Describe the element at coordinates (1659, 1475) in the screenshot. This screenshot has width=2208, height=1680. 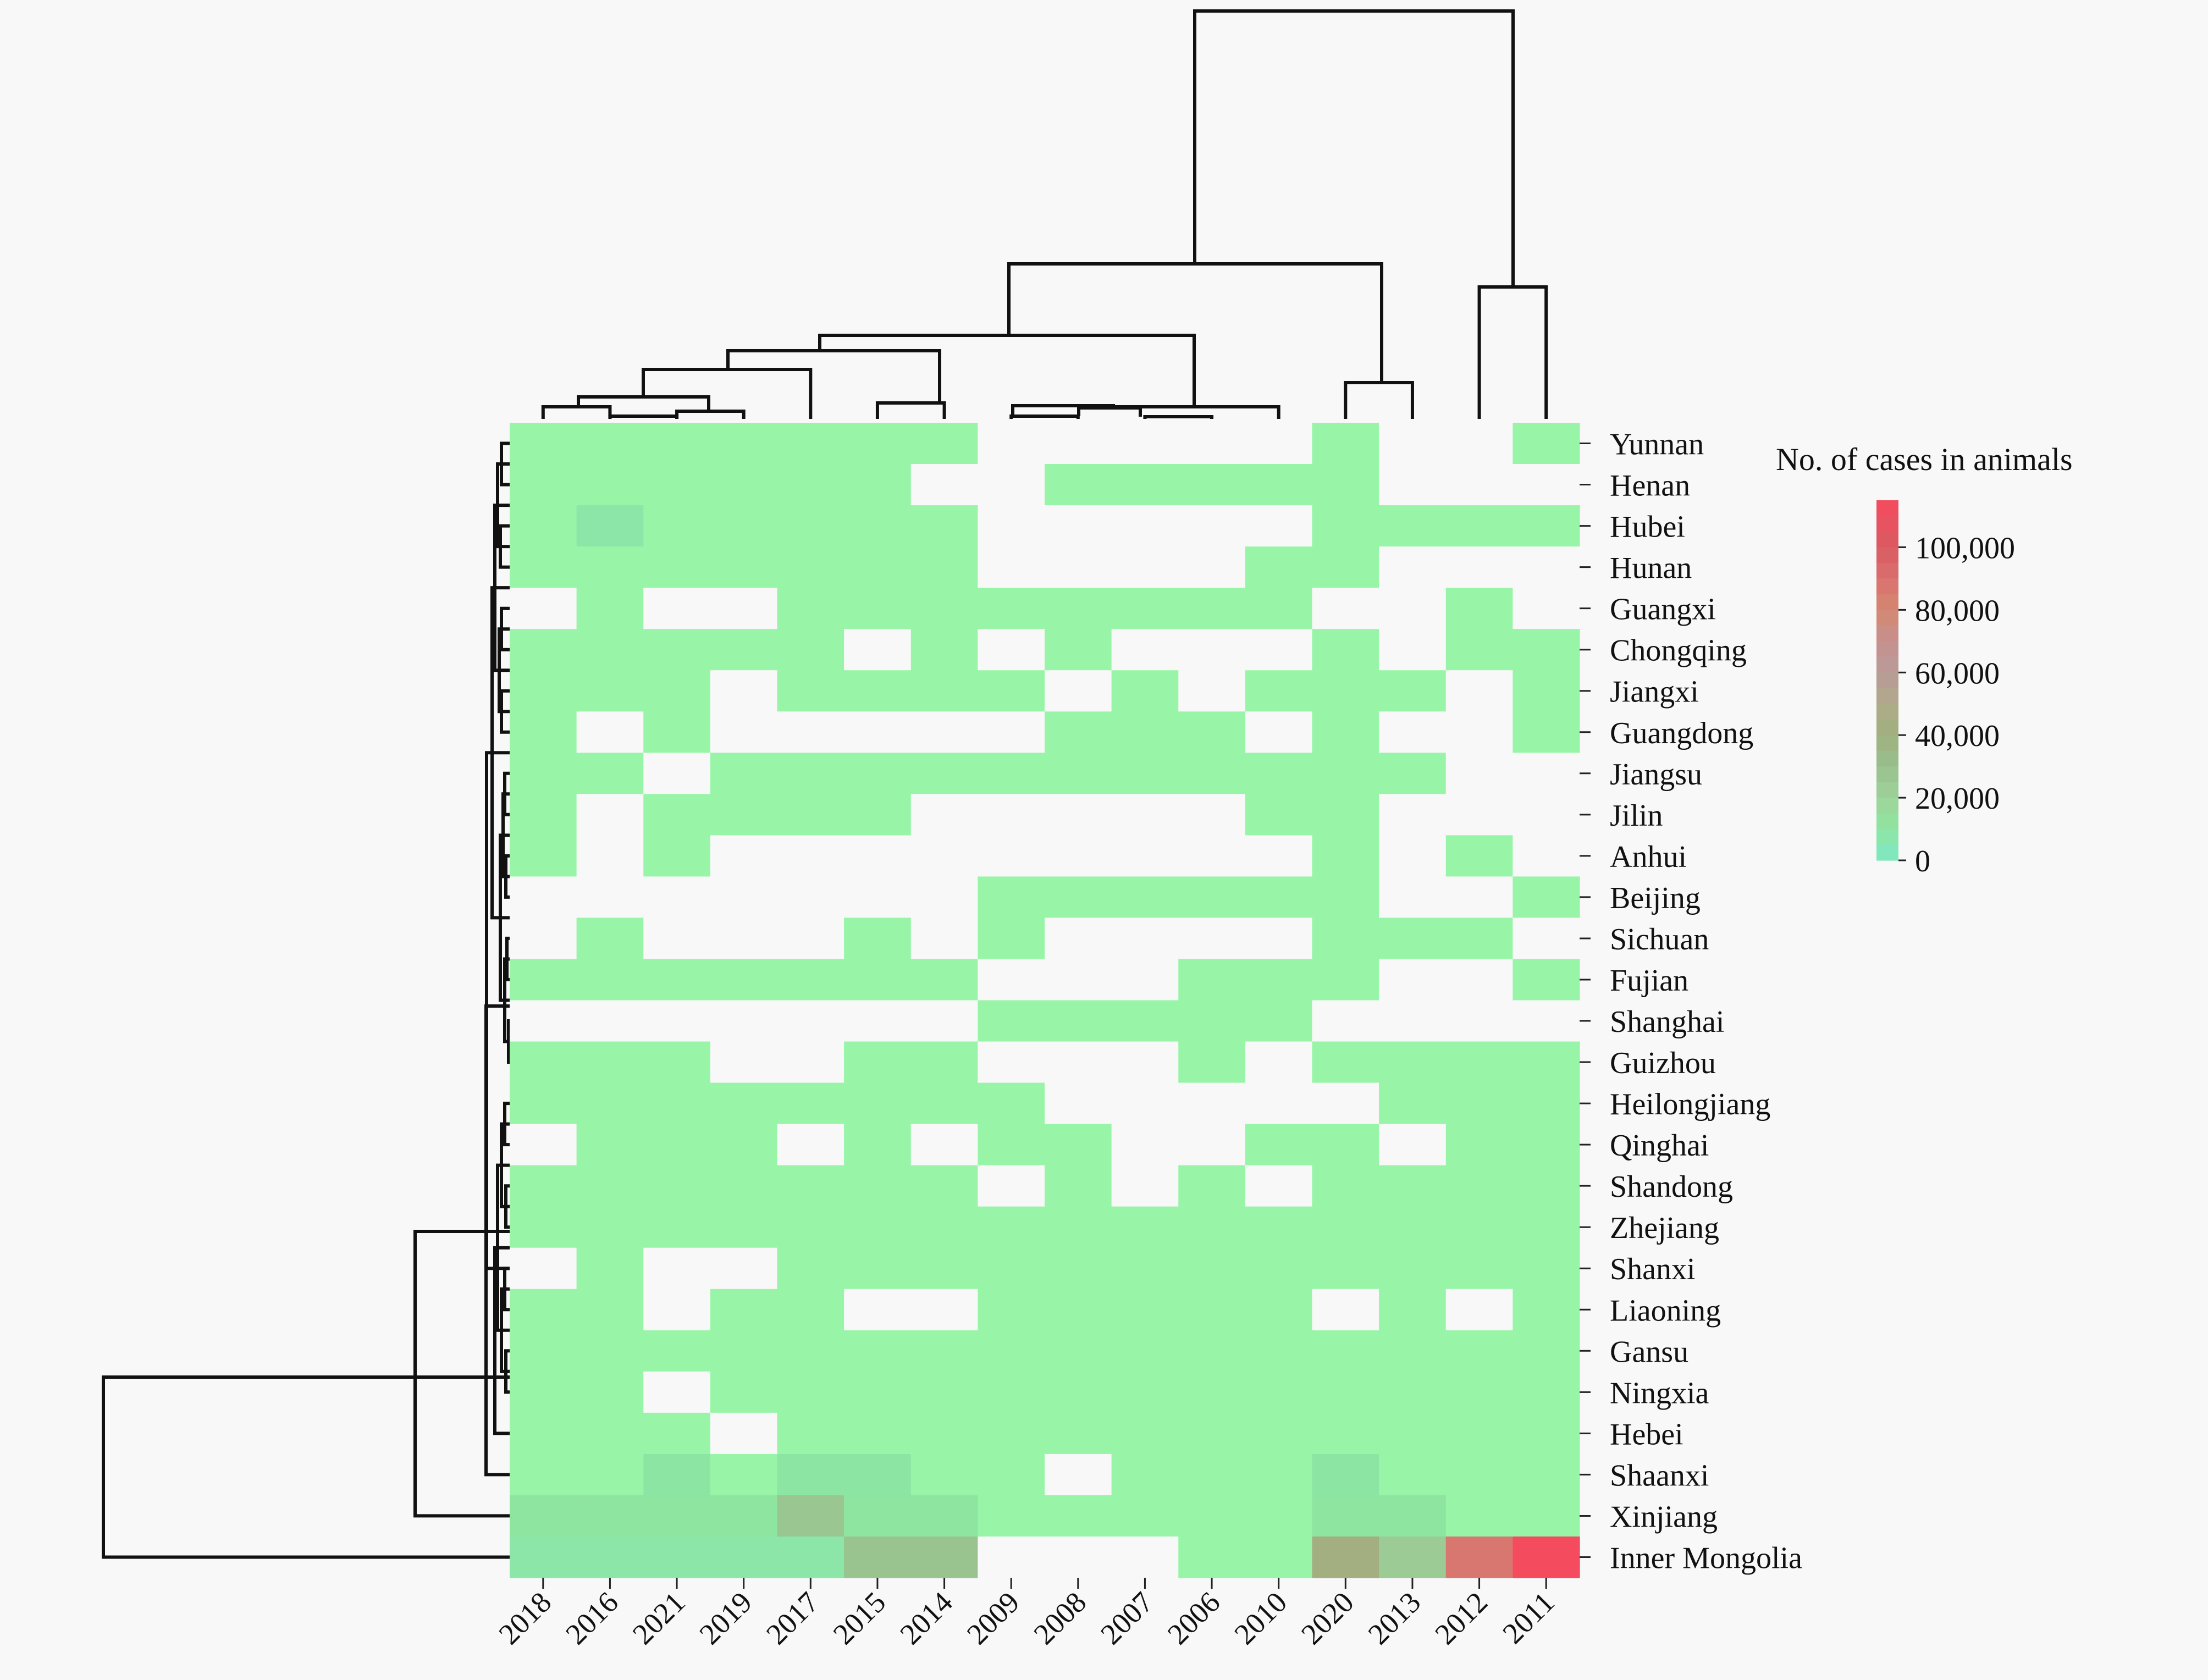
I see `row-label: Shaanxi` at that location.